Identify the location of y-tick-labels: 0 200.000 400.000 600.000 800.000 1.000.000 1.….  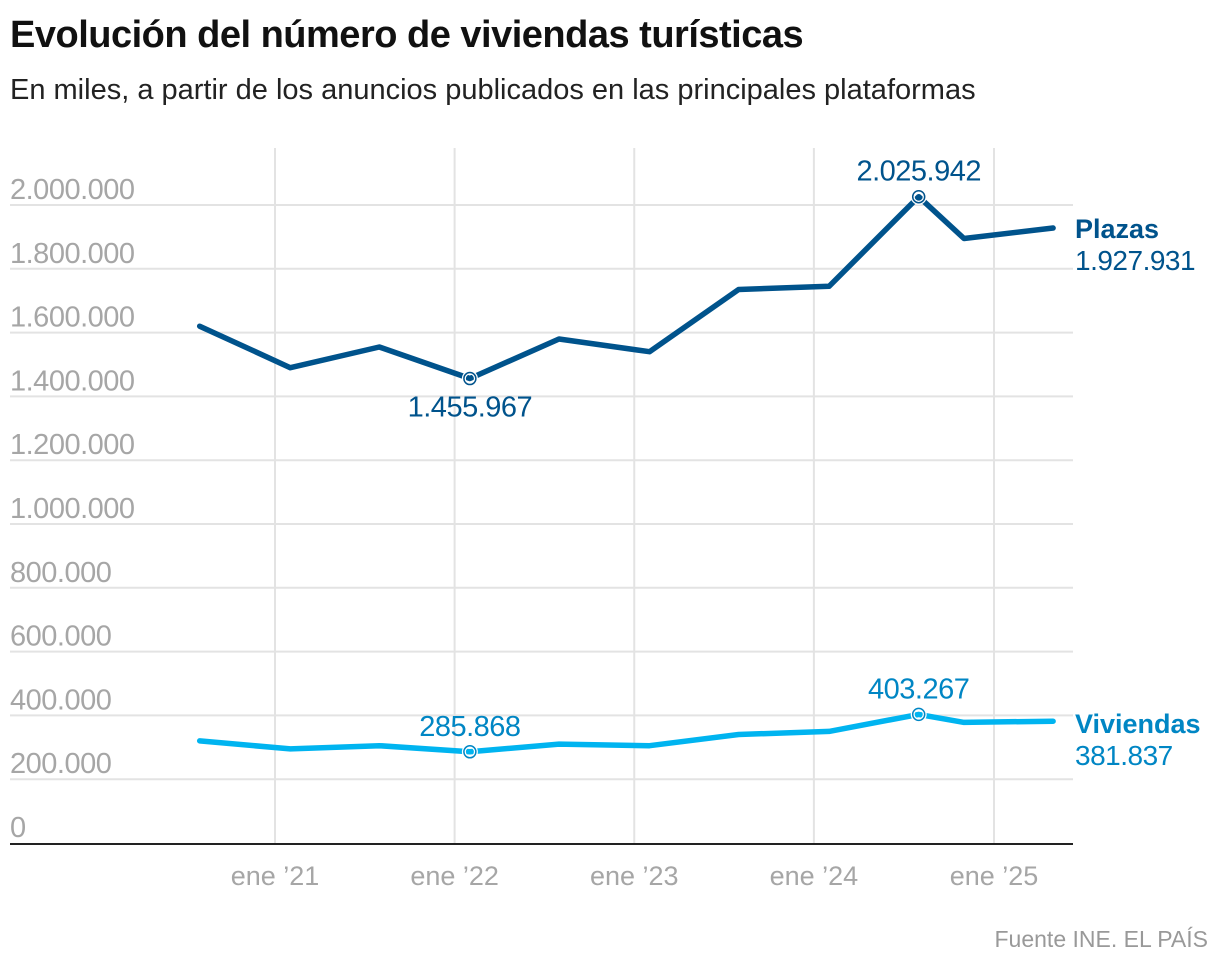
(72, 509).